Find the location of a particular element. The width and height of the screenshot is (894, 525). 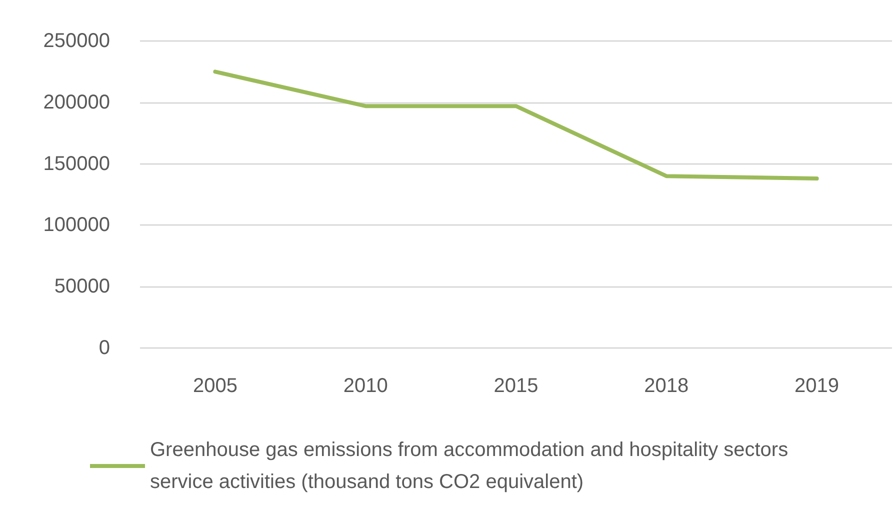

y-tick-label: 0 is located at coordinates (104, 348).